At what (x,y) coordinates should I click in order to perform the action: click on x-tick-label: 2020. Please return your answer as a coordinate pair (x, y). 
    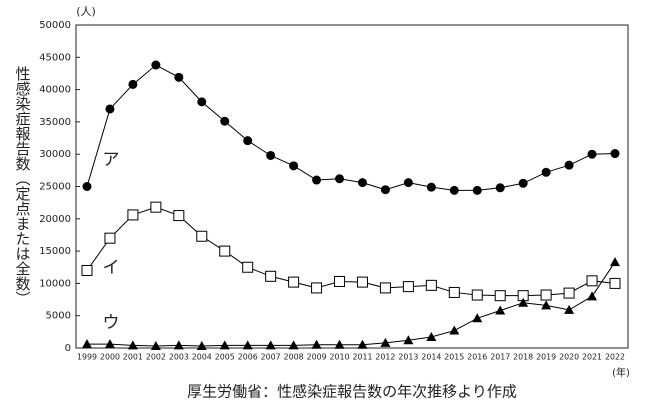
    Looking at the image, I should click on (569, 357).